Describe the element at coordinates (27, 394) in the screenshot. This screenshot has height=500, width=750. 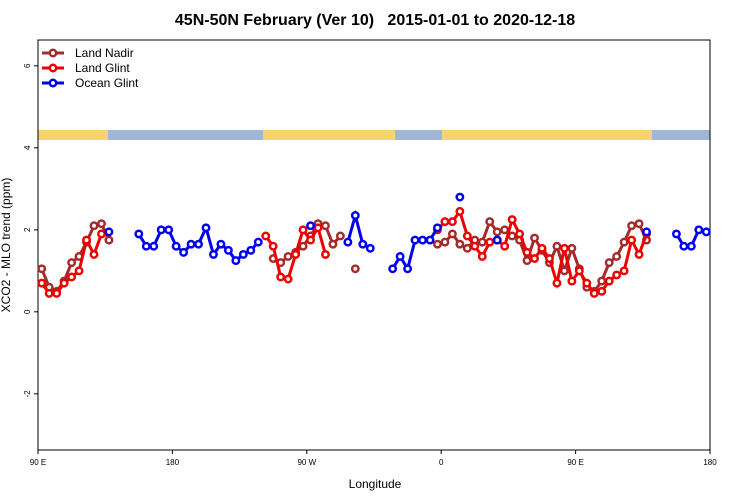
I see `y-tick-label: -2` at that location.